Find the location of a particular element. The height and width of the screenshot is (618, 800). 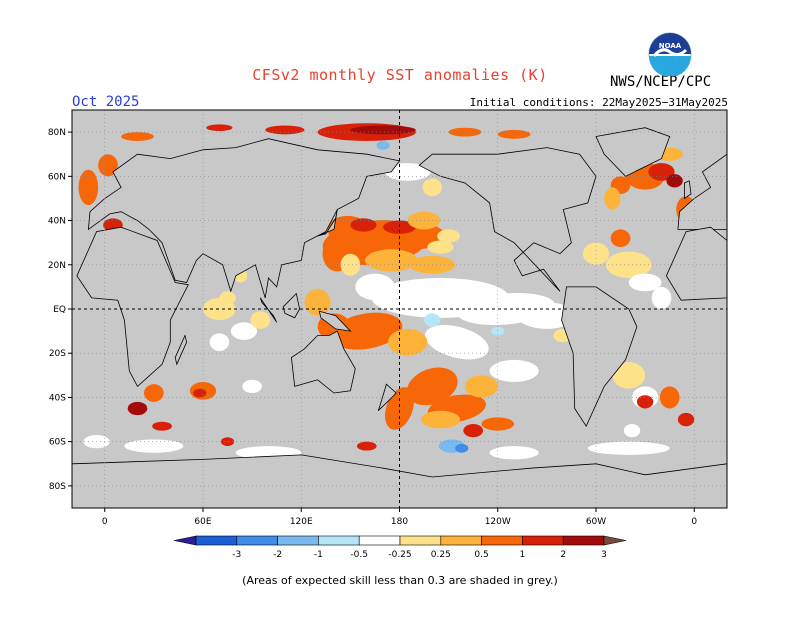

y-tick-label: 20S is located at coordinates (57, 354).